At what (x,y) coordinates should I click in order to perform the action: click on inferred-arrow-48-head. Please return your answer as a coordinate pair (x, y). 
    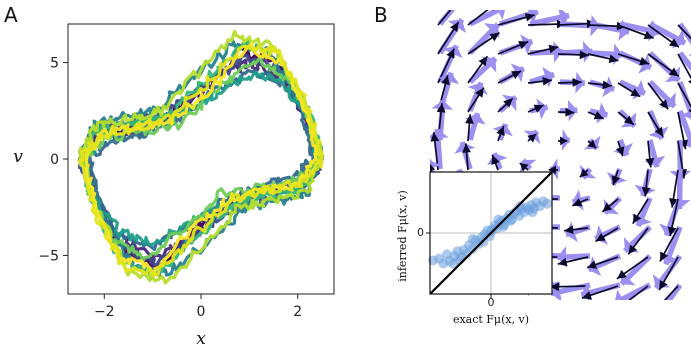
    Looking at the image, I should click on (524, 167).